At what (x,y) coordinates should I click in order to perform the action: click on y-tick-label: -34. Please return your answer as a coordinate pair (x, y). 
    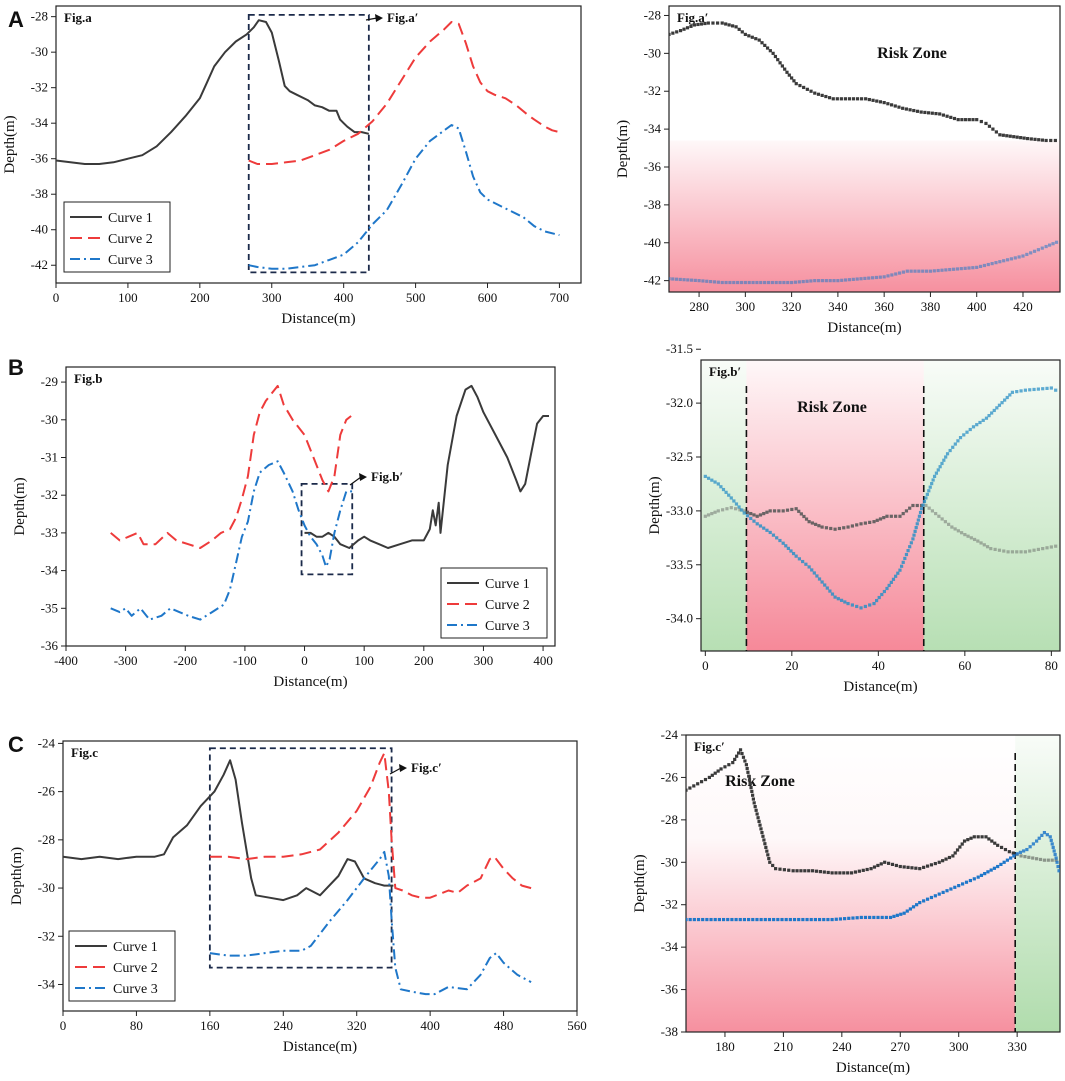
    Looking at the image, I should click on (653, 128).